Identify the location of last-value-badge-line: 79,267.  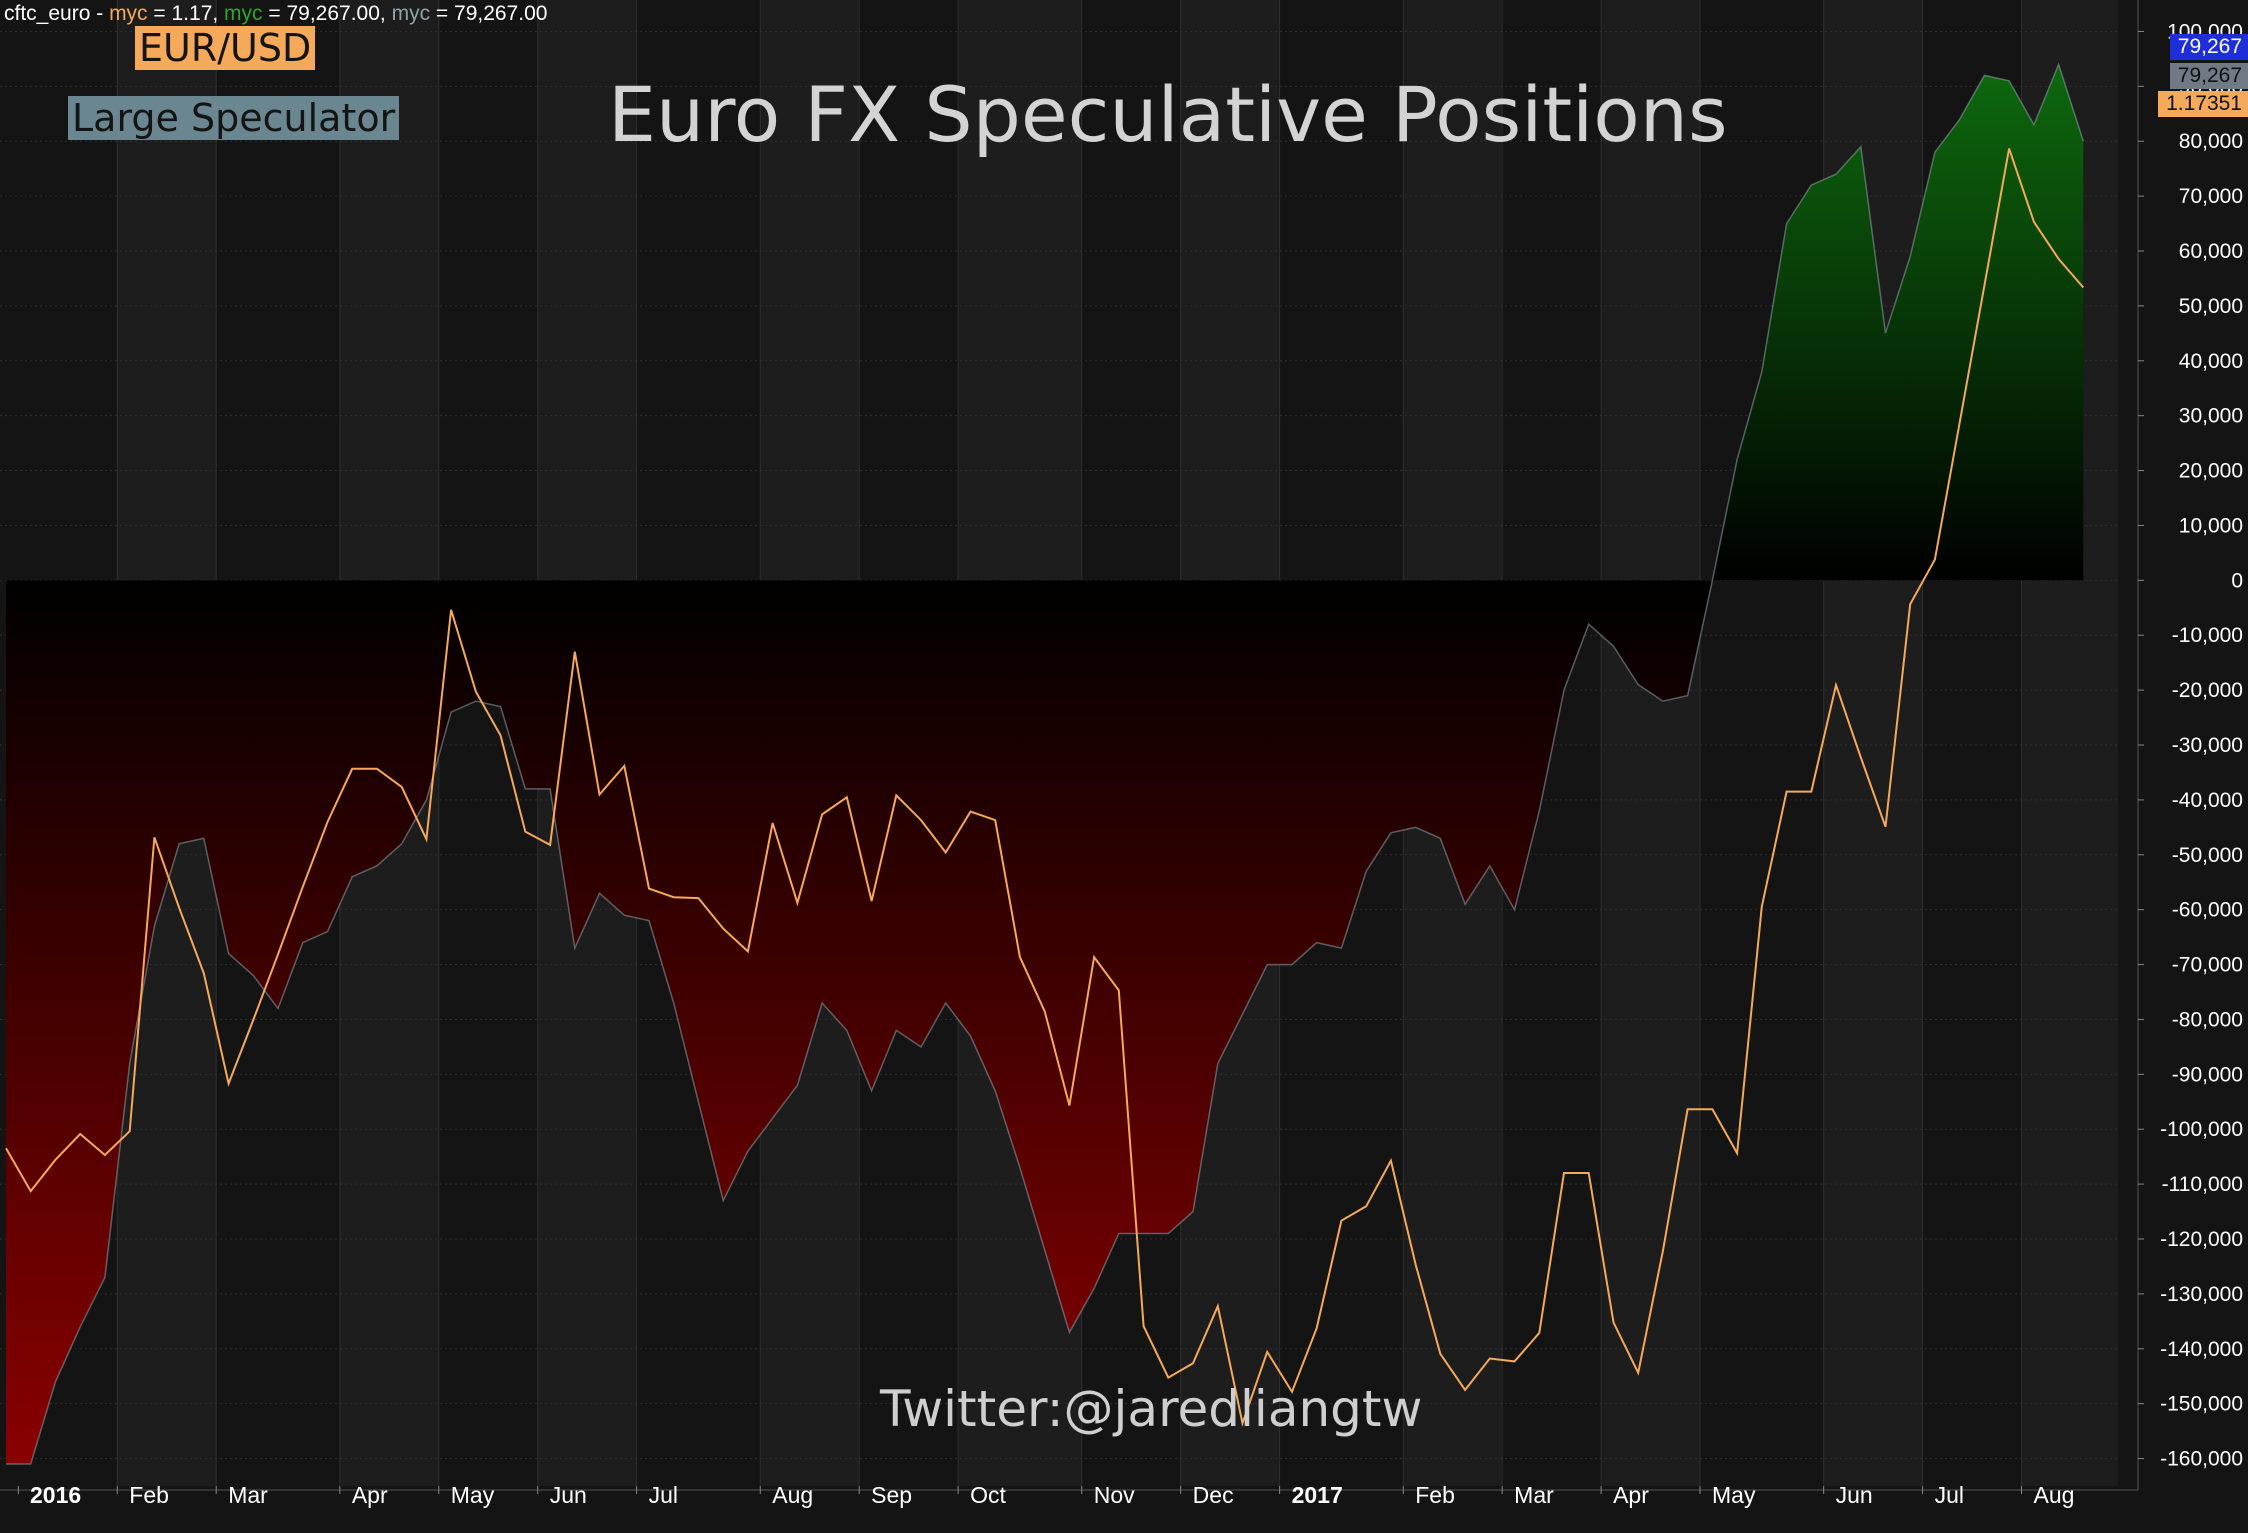
(2208, 76).